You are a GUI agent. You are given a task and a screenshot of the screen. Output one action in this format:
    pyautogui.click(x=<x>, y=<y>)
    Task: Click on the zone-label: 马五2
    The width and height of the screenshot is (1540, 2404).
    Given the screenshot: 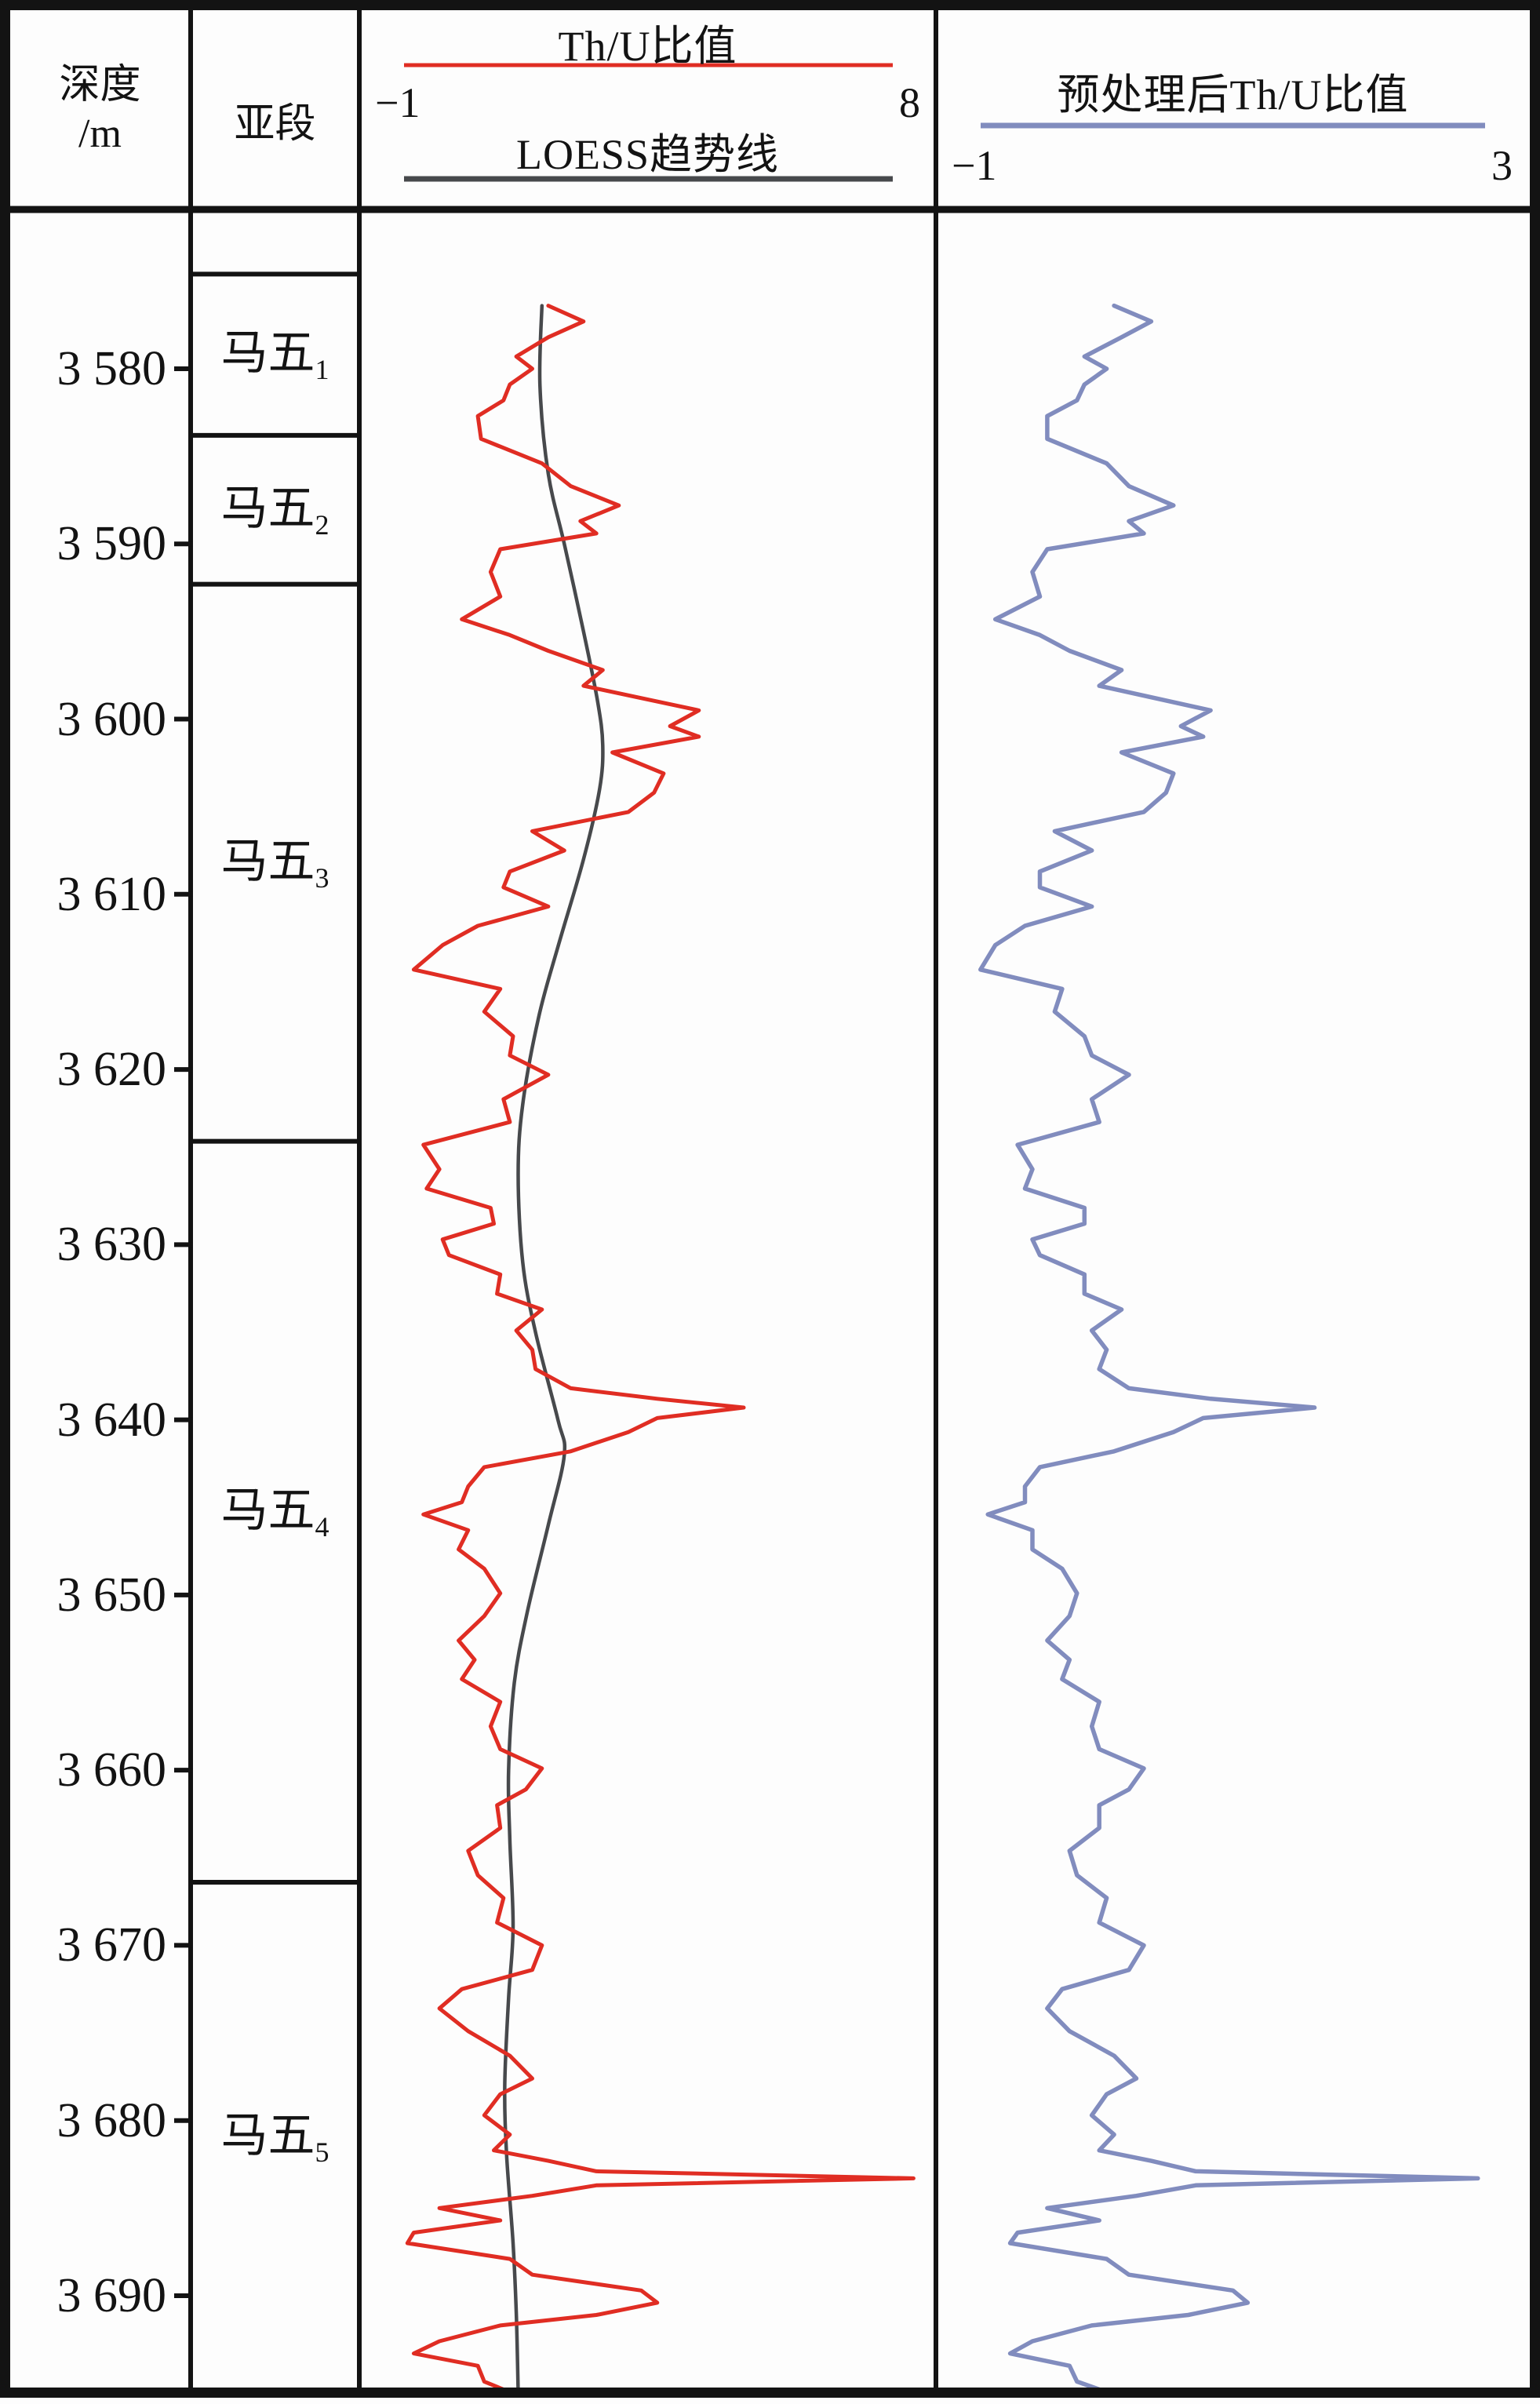 What is the action you would take?
    pyautogui.click(x=275, y=509)
    